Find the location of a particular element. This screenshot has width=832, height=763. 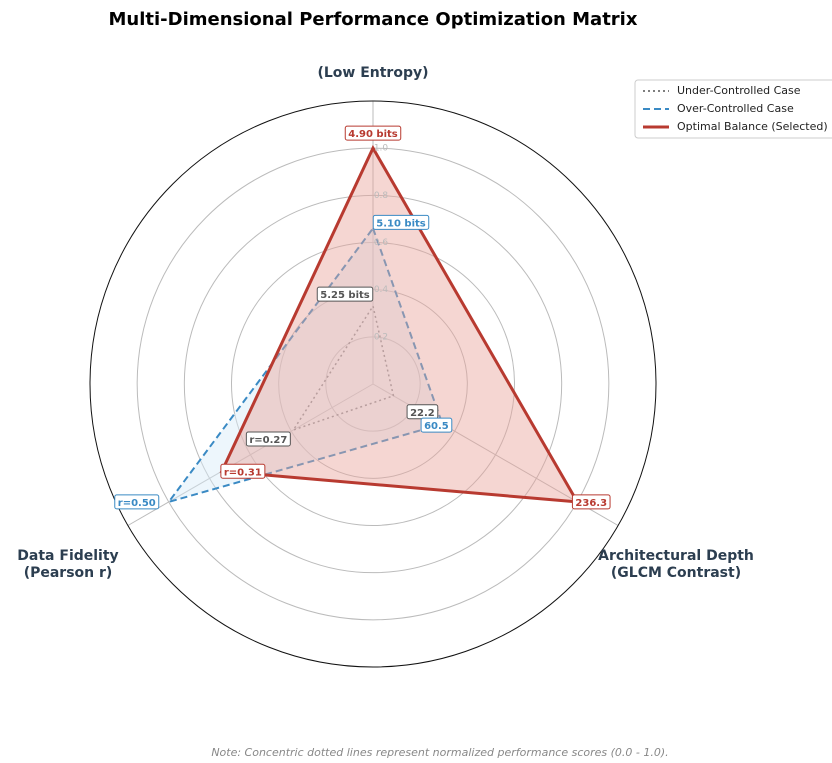

r-tick-label: 0.4 is located at coordinates (381, 290).